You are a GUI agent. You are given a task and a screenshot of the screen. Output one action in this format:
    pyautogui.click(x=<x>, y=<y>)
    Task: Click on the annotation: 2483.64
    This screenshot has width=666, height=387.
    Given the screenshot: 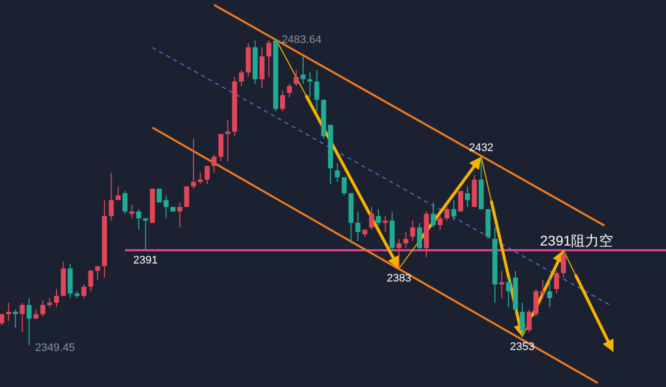 What is the action you would take?
    pyautogui.click(x=302, y=40)
    